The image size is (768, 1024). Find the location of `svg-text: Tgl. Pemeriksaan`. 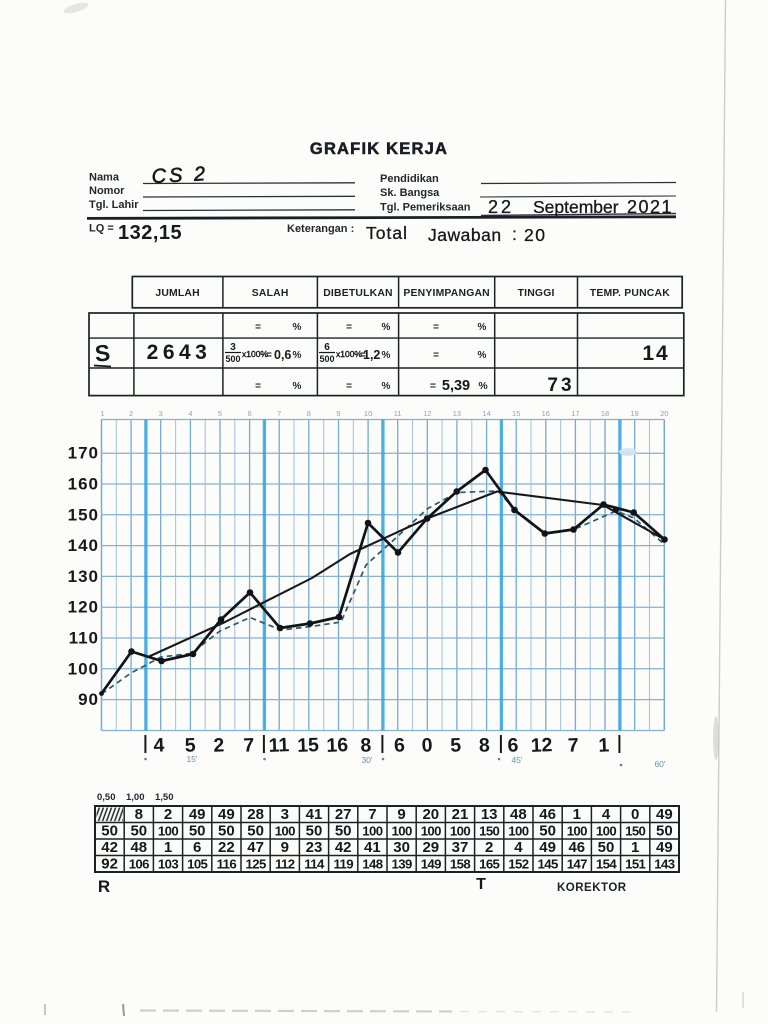

svg-text: Tgl. Pemeriksaan is located at coordinates (425, 208).